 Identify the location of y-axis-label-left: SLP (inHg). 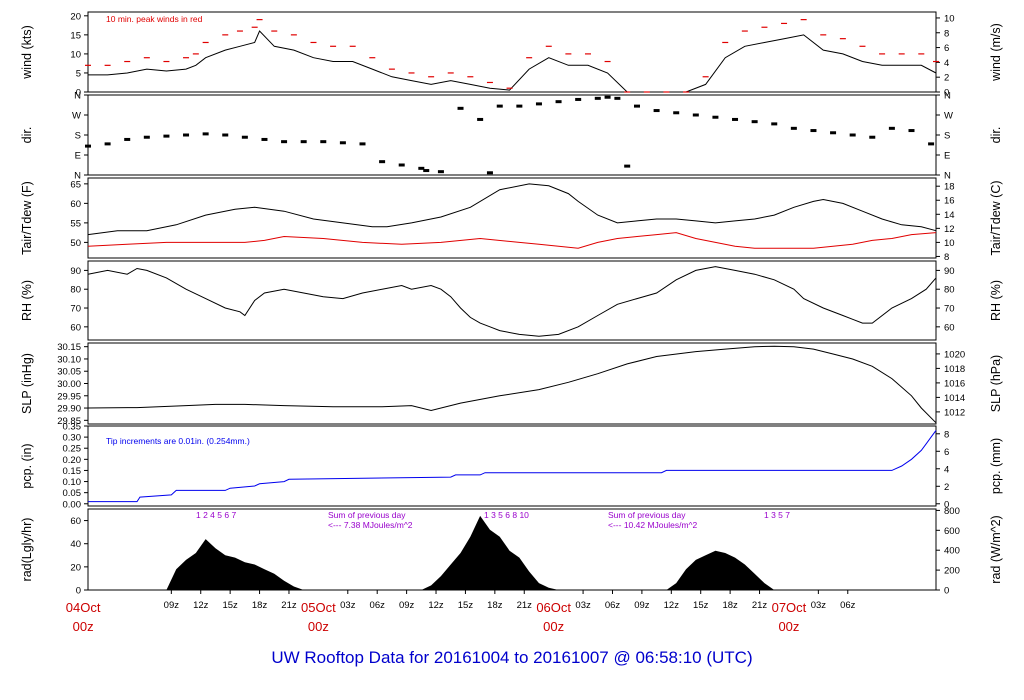
(27, 383).